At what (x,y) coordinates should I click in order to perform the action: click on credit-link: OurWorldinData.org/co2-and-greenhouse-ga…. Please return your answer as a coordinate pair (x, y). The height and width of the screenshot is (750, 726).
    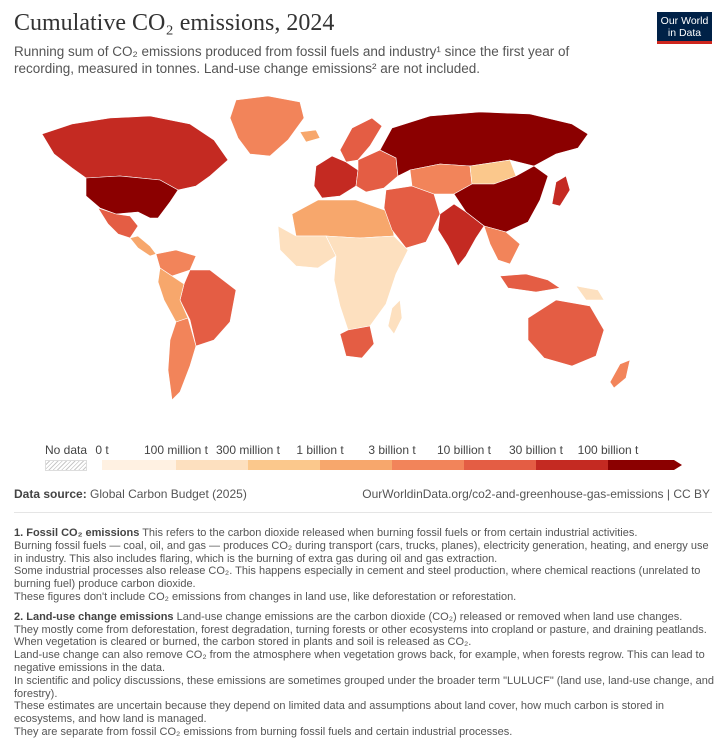
    Looking at the image, I should click on (536, 494).